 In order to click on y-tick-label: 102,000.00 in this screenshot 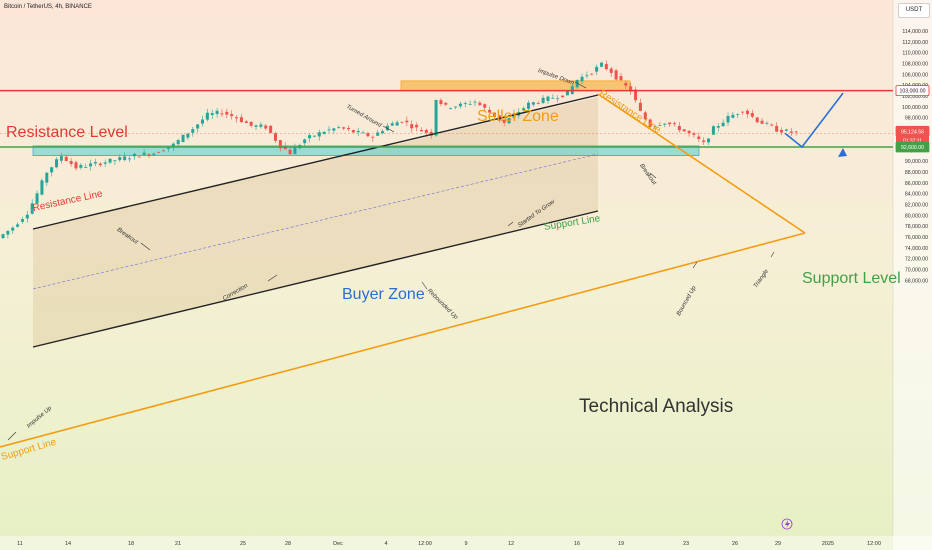, I will do `click(915, 97)`.